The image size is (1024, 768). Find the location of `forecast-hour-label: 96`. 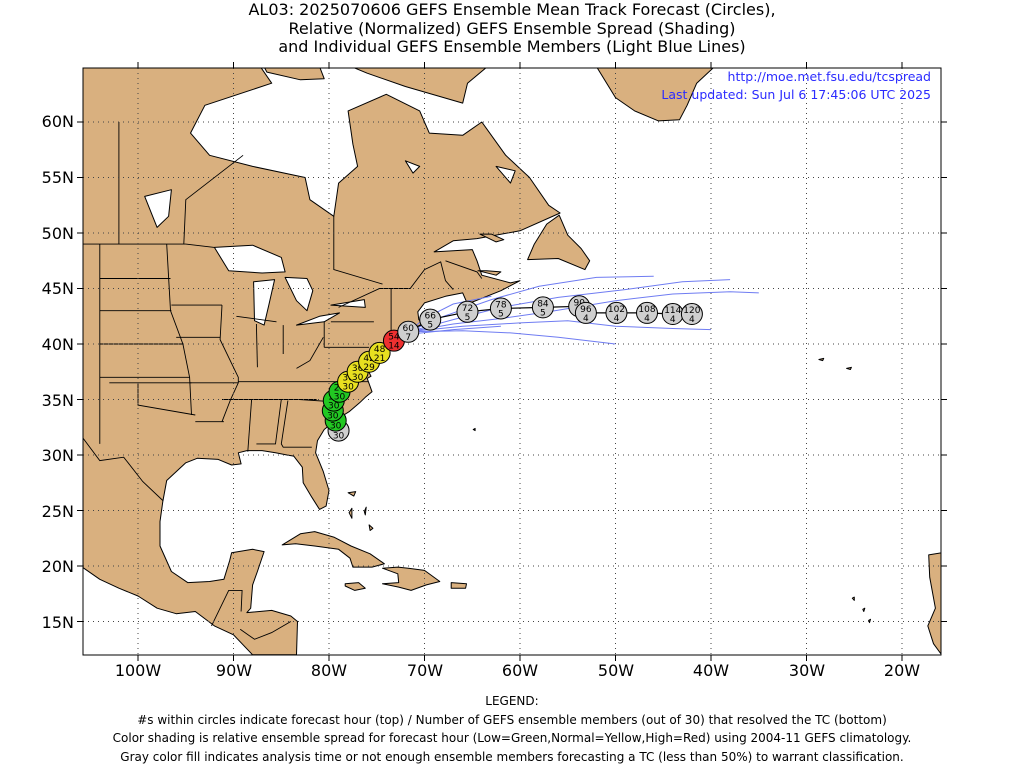

forecast-hour-label: 96 is located at coordinates (586, 310).